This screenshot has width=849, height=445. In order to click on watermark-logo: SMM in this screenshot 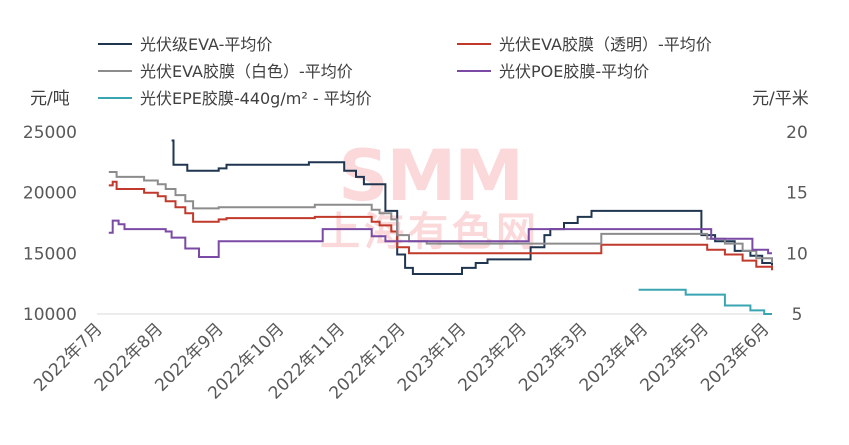, I will do `click(430, 176)`.